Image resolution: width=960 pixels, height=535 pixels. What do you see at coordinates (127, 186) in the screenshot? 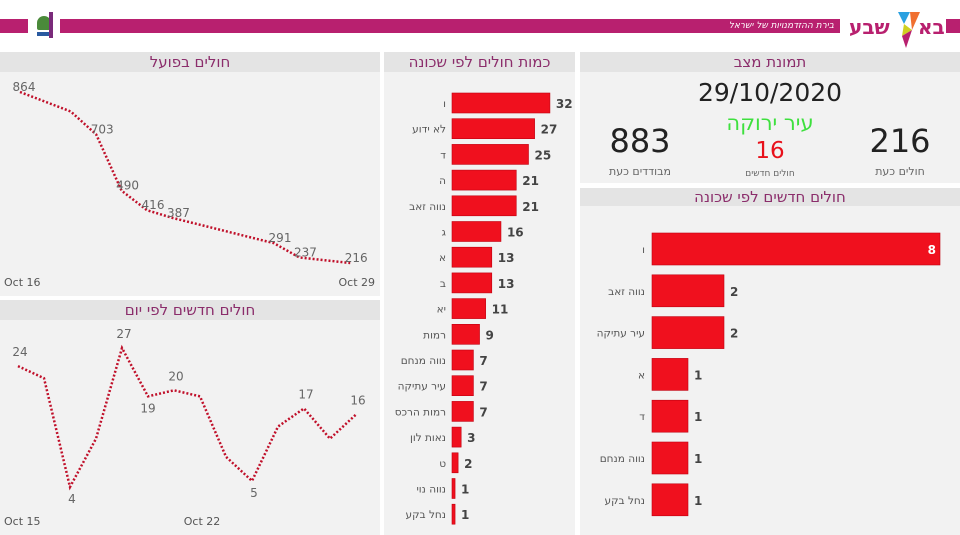
I see `data-label: 490` at bounding box center [127, 186].